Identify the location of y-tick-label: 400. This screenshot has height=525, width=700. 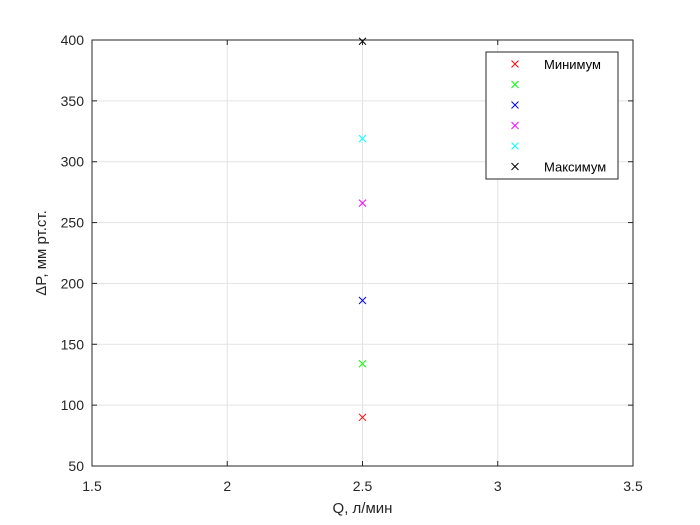
(73, 40).